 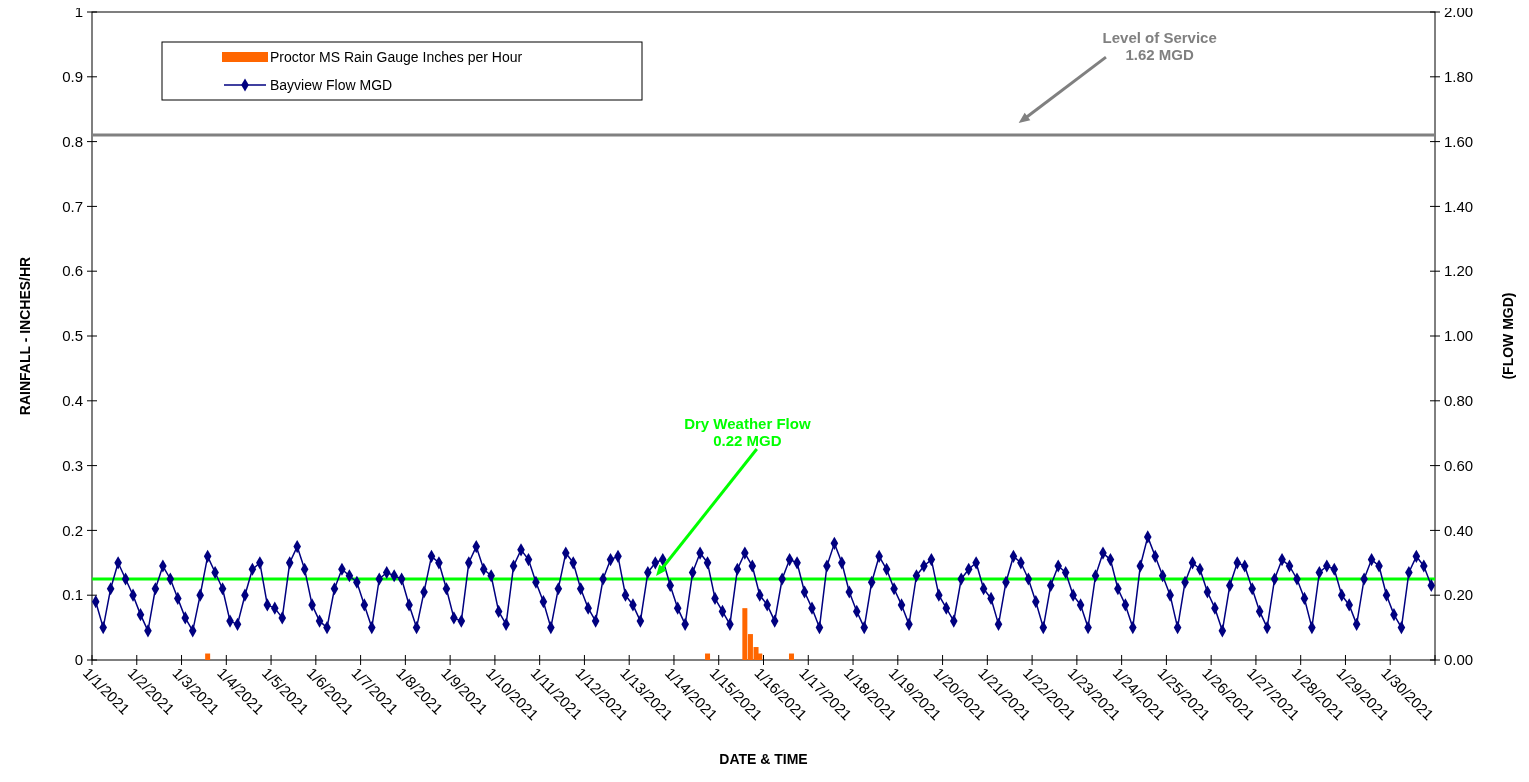 I want to click on legend-label: Bayview Flow MGD, so click(x=331, y=84).